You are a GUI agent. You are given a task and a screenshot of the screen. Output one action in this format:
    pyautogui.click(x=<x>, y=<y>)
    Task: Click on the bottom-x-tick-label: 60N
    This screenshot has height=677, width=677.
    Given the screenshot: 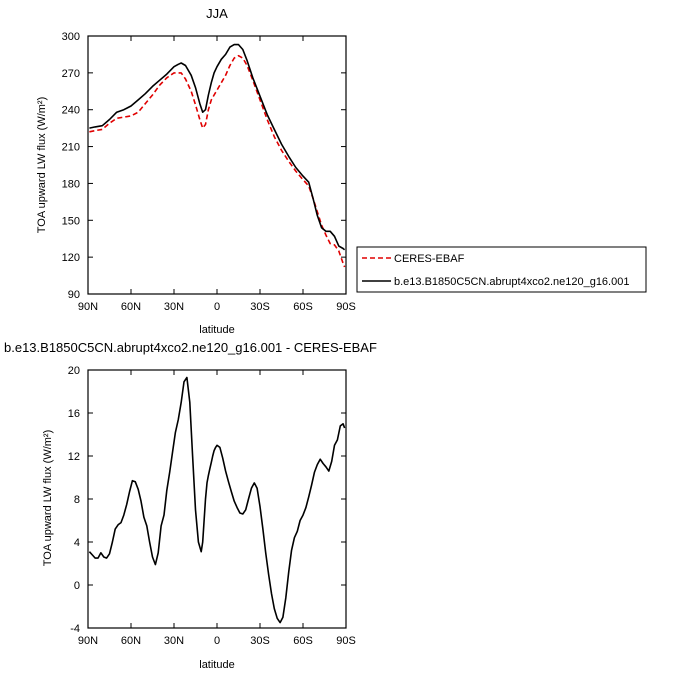 What is the action you would take?
    pyautogui.click(x=131, y=641)
    